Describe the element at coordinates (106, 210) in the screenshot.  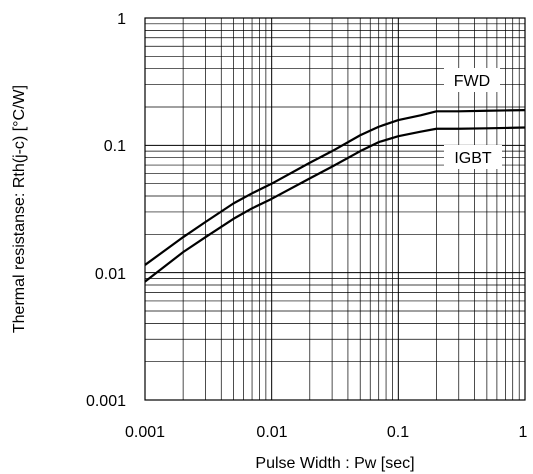
I see `y-tick-labels: 1 0.1 0.01 0.001` at that location.